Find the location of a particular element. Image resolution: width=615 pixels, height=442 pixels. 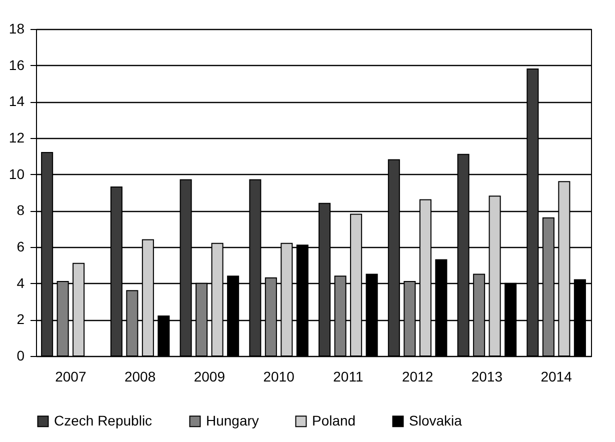

x-tick-label: 2014 is located at coordinates (556, 376).